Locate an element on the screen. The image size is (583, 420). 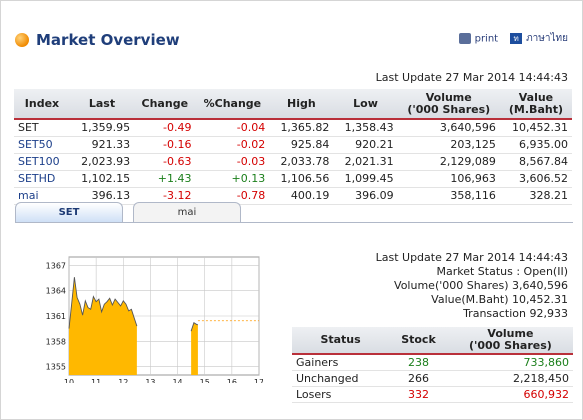
index-cell-high: 925.84 is located at coordinates (301, 145).